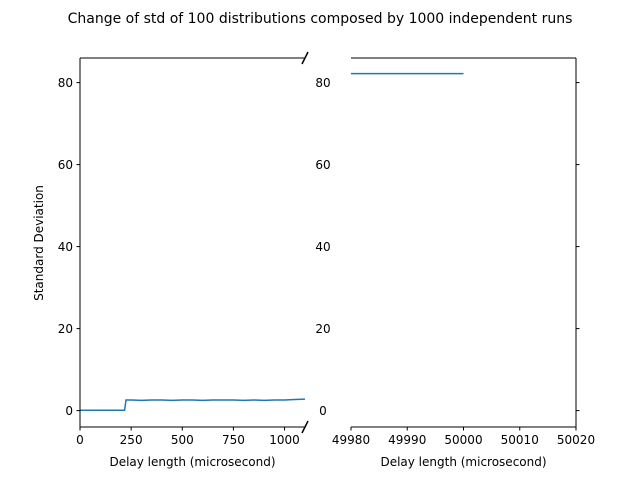  I want to click on x-axis-label-panel-1: Delay length (microsecond), so click(463, 462).